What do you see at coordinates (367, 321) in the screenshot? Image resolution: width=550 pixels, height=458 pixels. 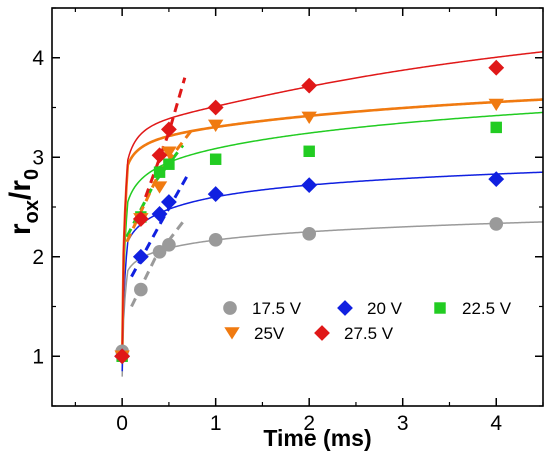 I see `legend: 17.5 V 20 V 22.5 V 25V 27.5 V` at bounding box center [367, 321].